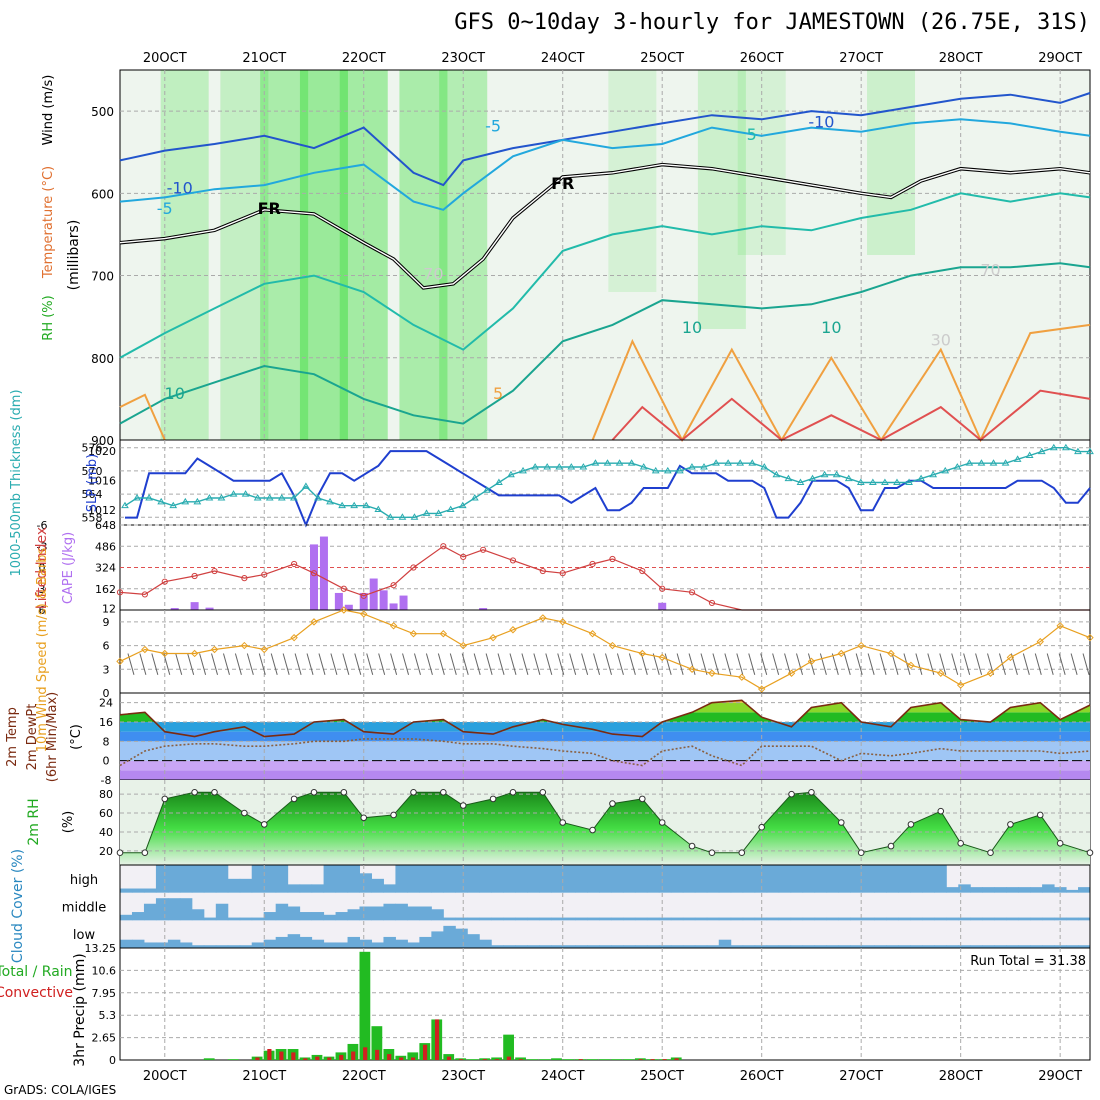 Image resolution: width=1100 pixels, height=1100 pixels. Describe the element at coordinates (104, 970) in the screenshot. I see `precip-tick-4: 10.6` at that location.